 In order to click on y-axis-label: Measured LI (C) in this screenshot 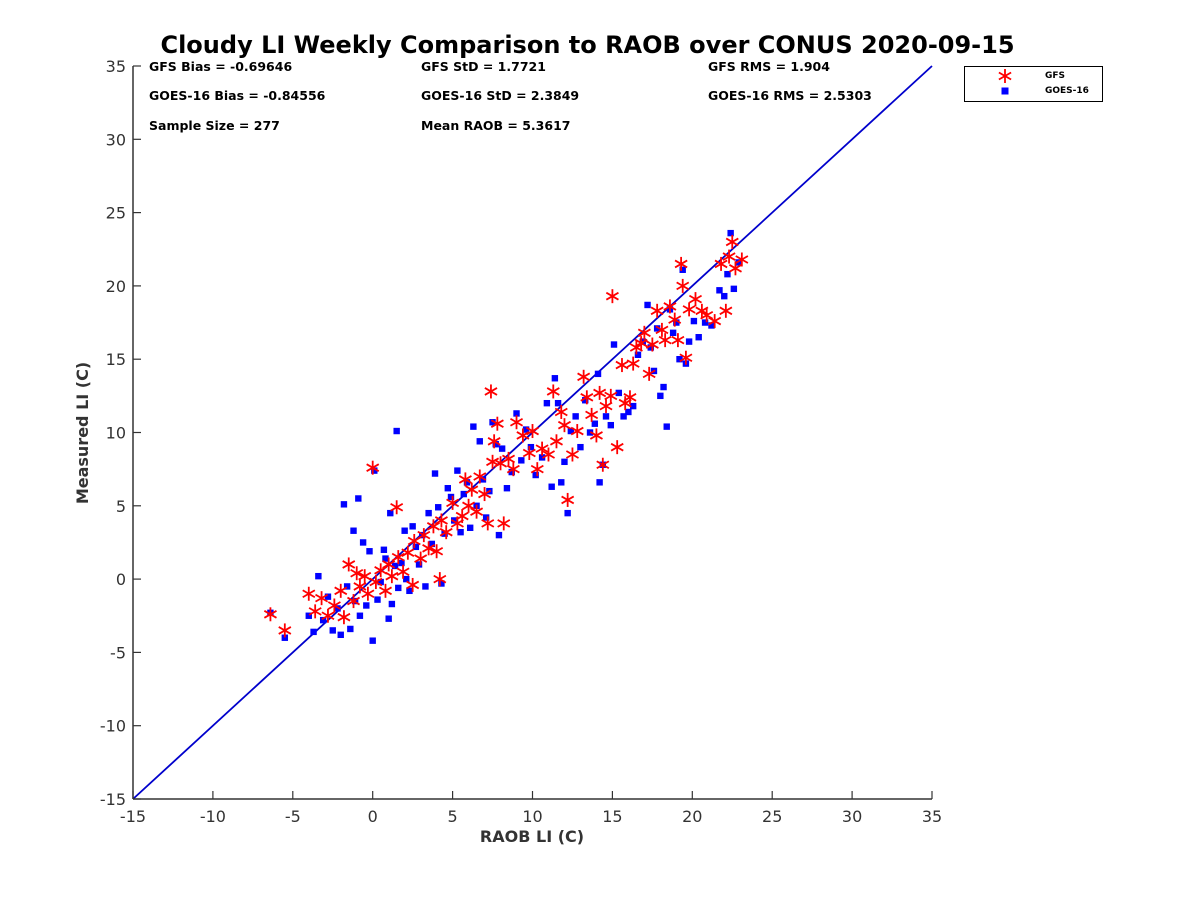, I will do `click(82, 433)`.